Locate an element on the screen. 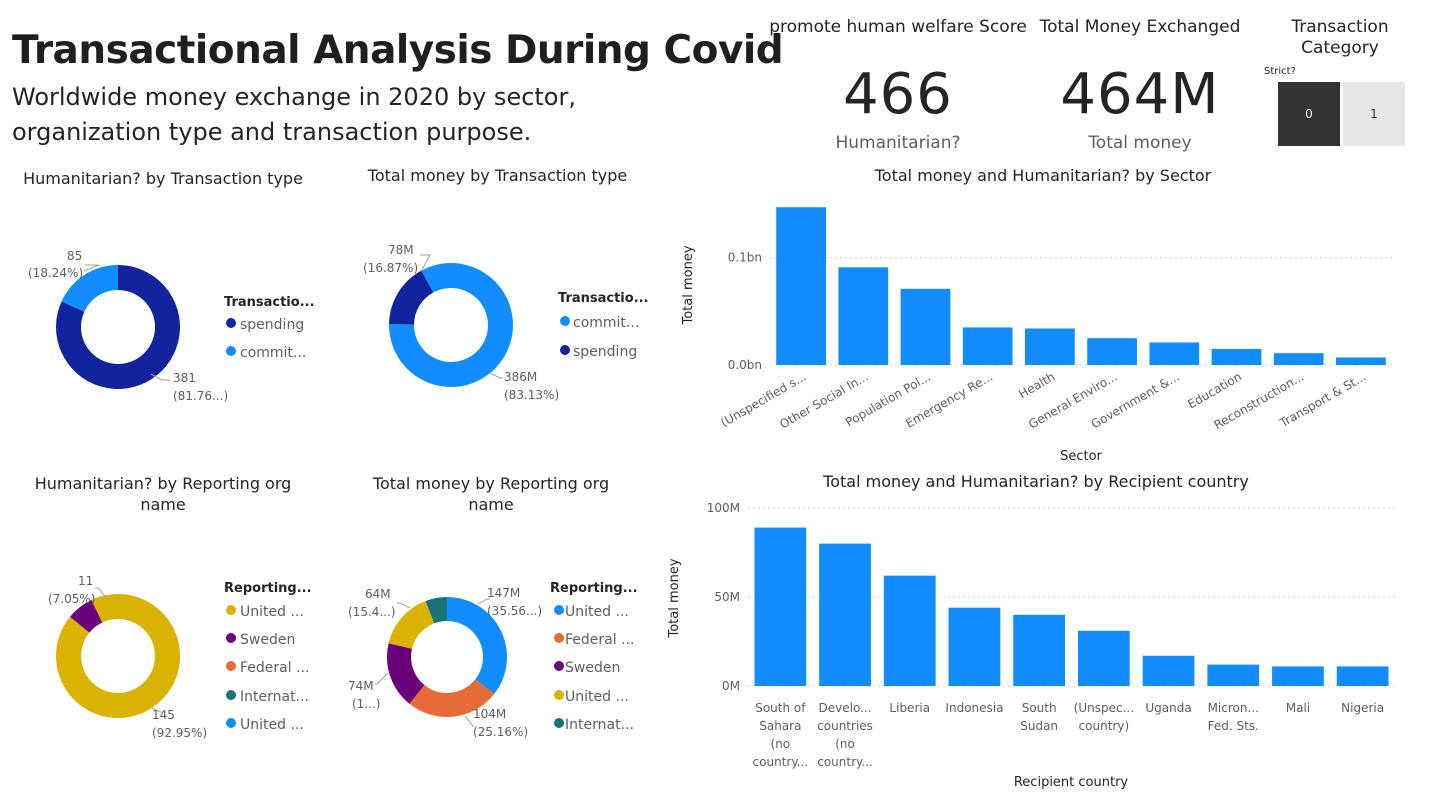  country-y-tick-2: 100M is located at coordinates (723, 508).